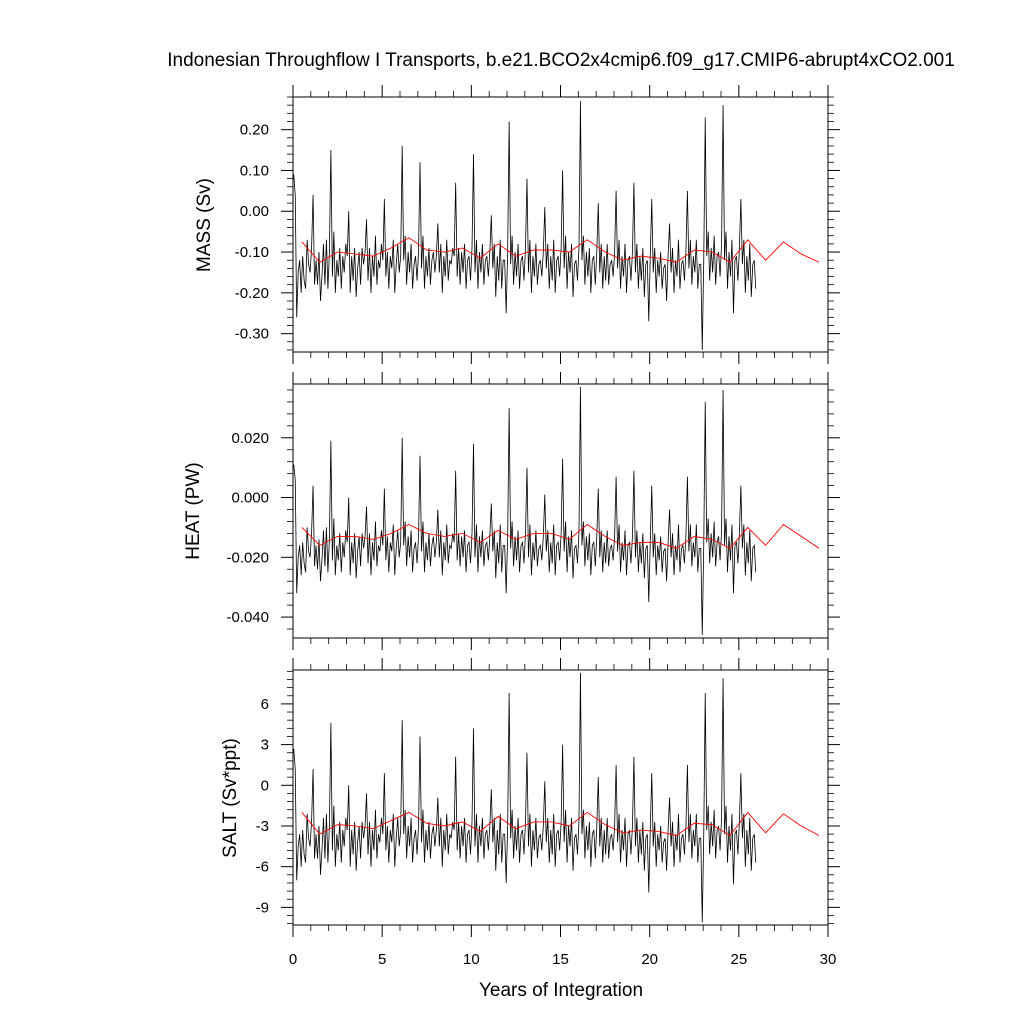  Describe the element at coordinates (738, 959) in the screenshot. I see `x-tick-label: 25` at that location.